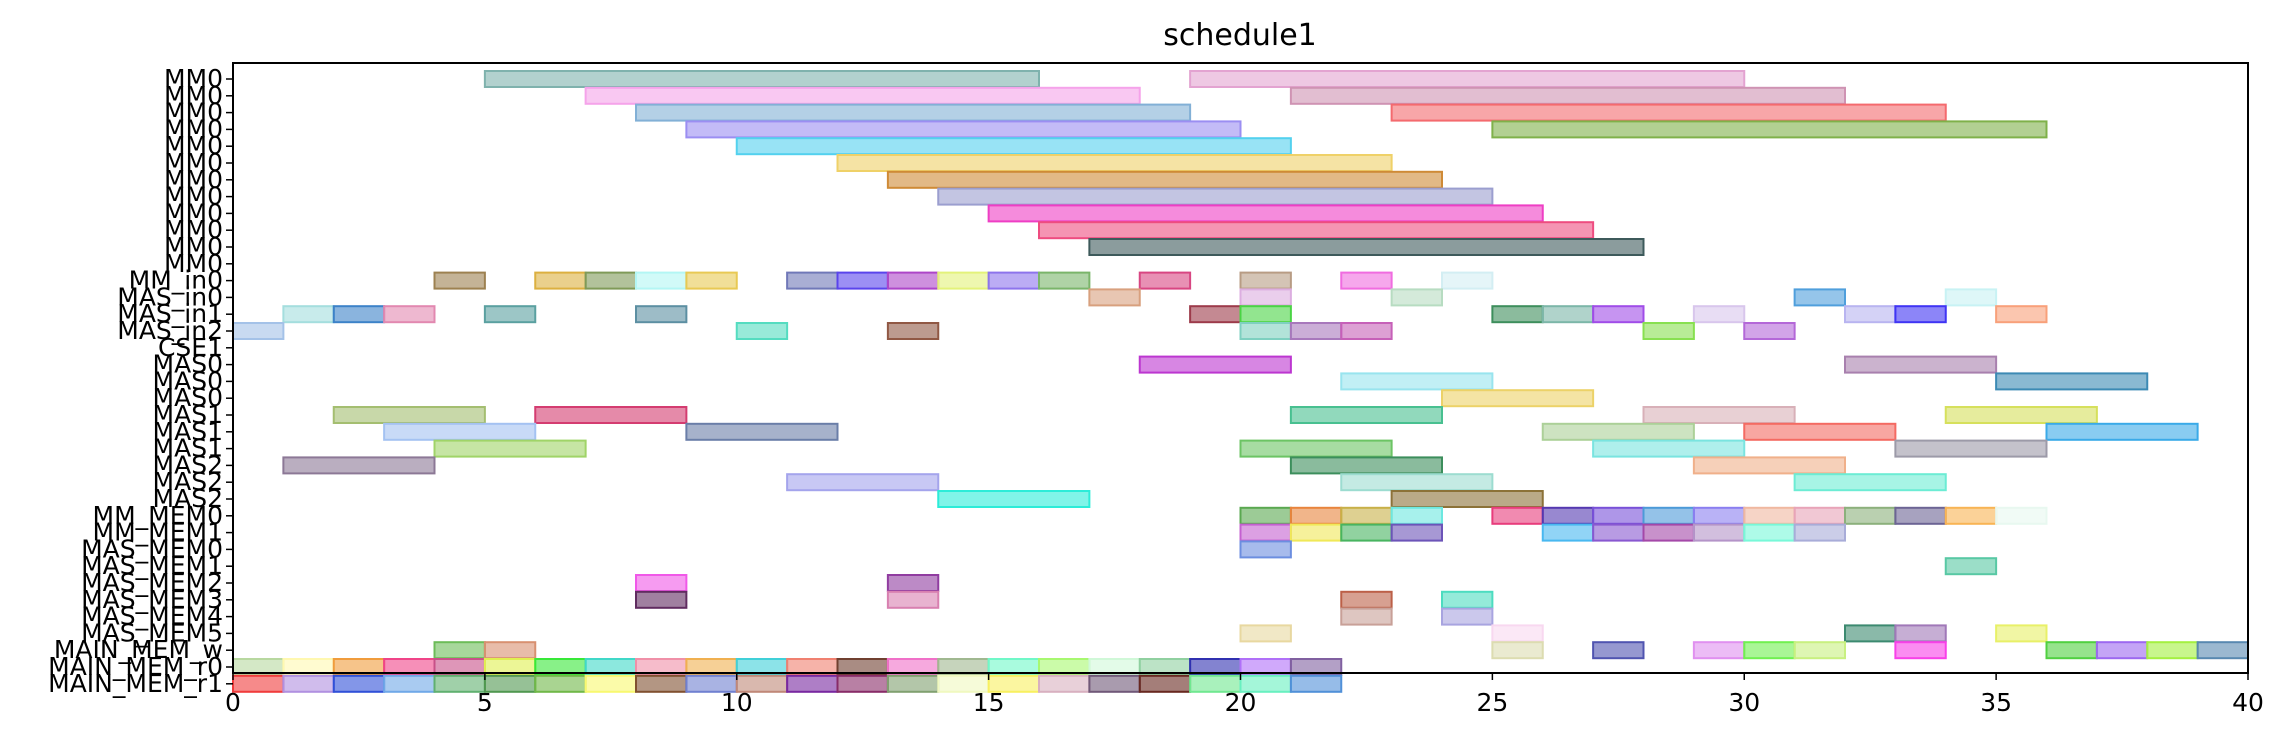 This screenshot has height=746, width=2286. What do you see at coordinates (158, 515) in the screenshot?
I see `y-tick-label-26: MM_MEM0` at bounding box center [158, 515].